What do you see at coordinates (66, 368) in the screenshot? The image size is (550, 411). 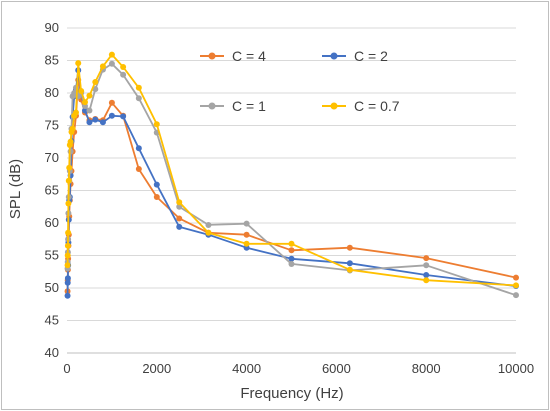 I see `x-tick-label: 0` at bounding box center [66, 368].